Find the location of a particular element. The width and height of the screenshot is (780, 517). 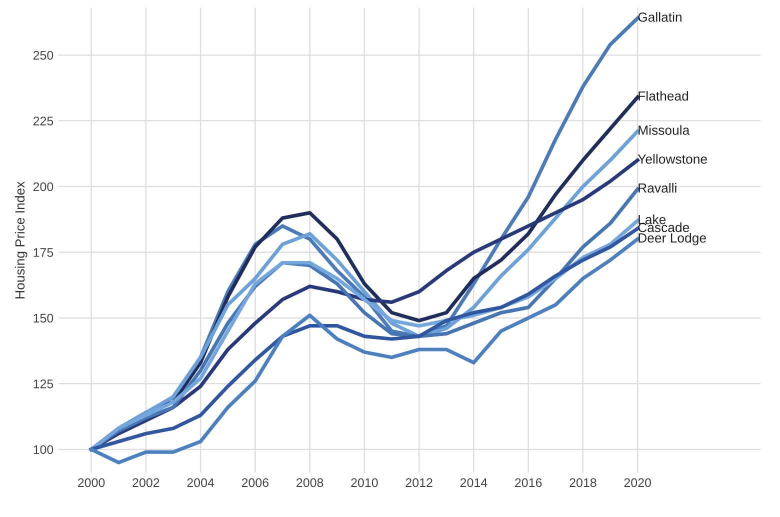

x-tick-label: 2002 is located at coordinates (146, 483).